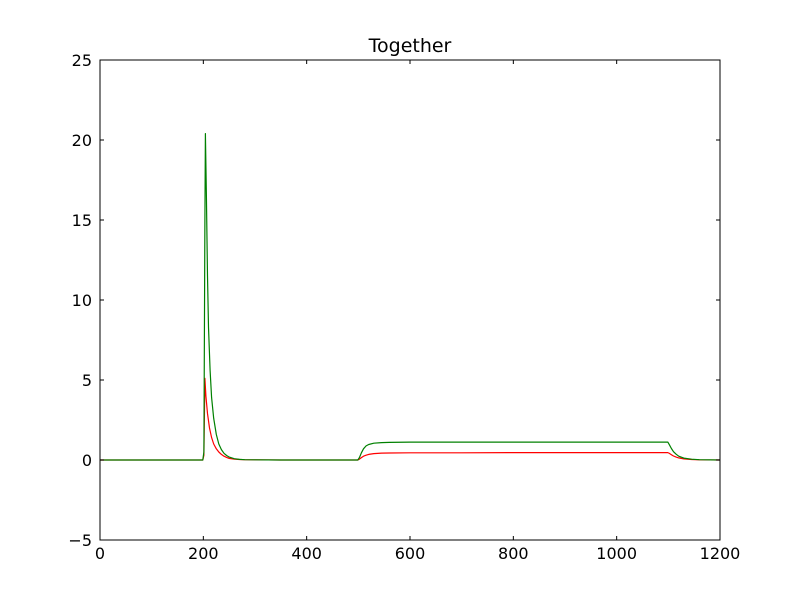 This screenshot has height=600, width=800. I want to click on y-tick-label: 20, so click(82, 140).